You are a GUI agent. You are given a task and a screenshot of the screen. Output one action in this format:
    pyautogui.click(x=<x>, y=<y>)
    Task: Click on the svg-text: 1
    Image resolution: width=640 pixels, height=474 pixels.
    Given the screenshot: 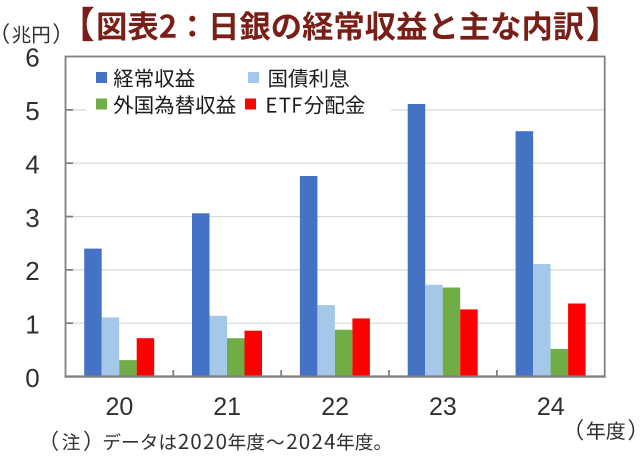 What is the action you would take?
    pyautogui.click(x=32, y=324)
    